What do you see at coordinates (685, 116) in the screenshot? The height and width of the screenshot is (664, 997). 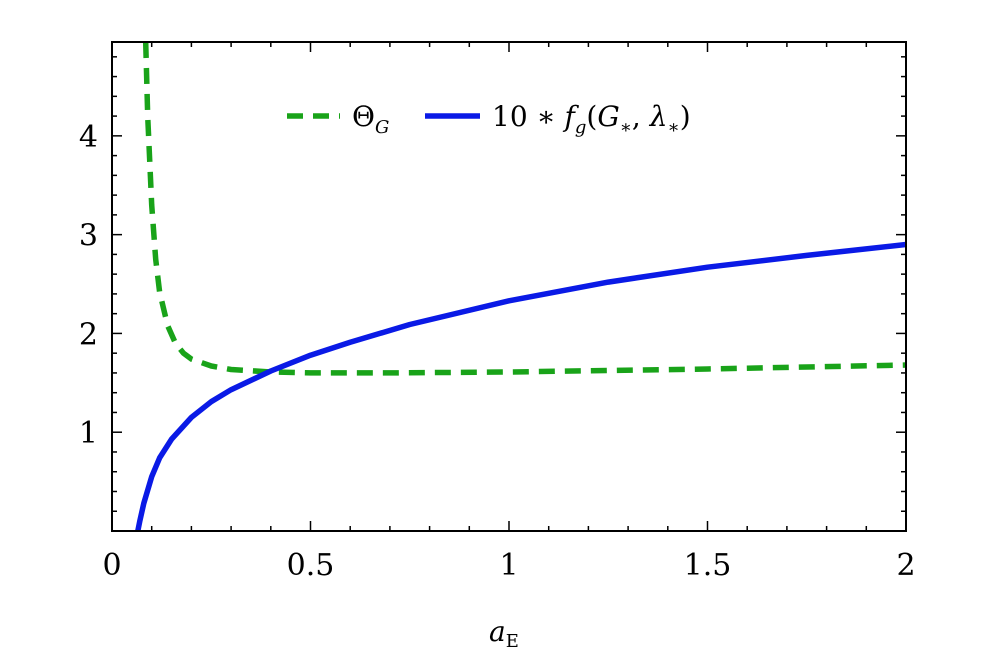 I see `legend-fg-close: )` at bounding box center [685, 116].